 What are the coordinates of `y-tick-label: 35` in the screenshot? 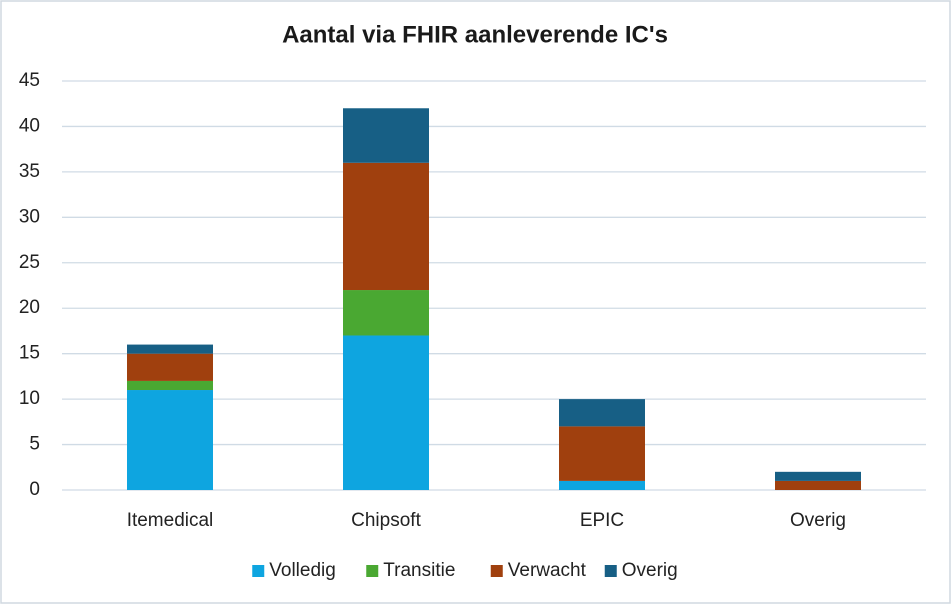 It's located at (29, 171).